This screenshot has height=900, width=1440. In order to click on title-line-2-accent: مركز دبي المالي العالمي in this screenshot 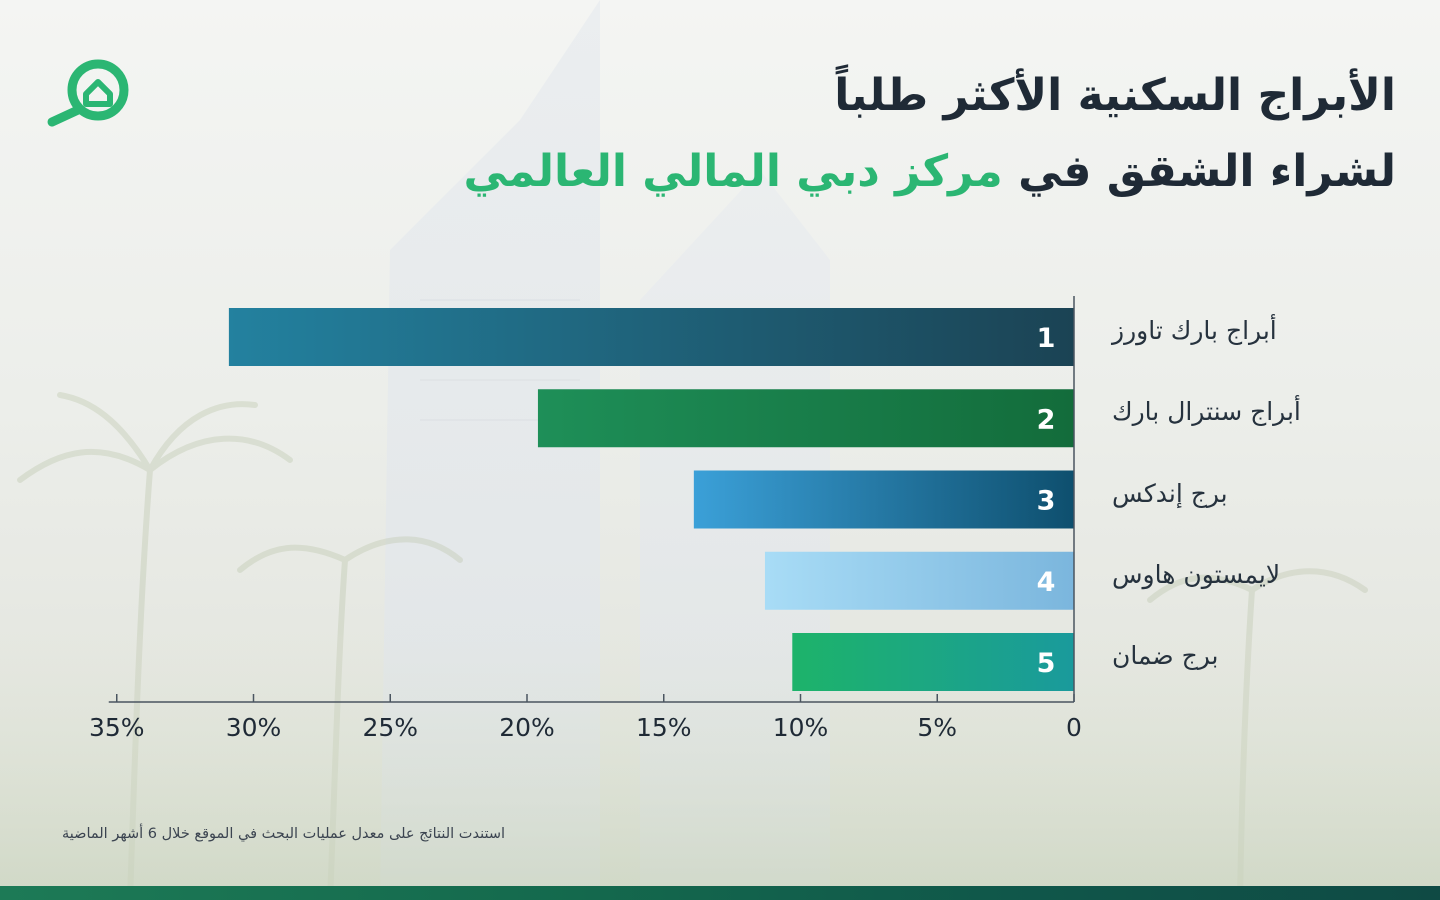, I will do `click(733, 171)`.